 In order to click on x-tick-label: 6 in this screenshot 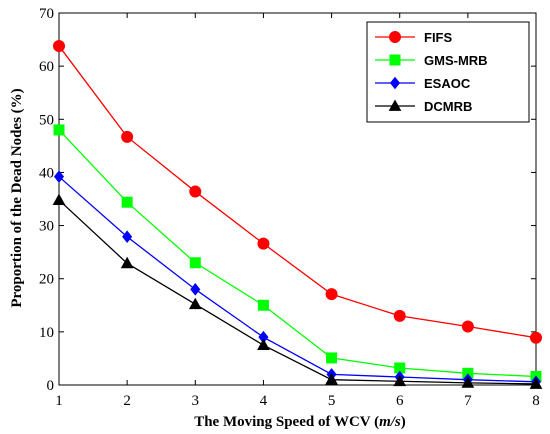, I will do `click(400, 401)`.